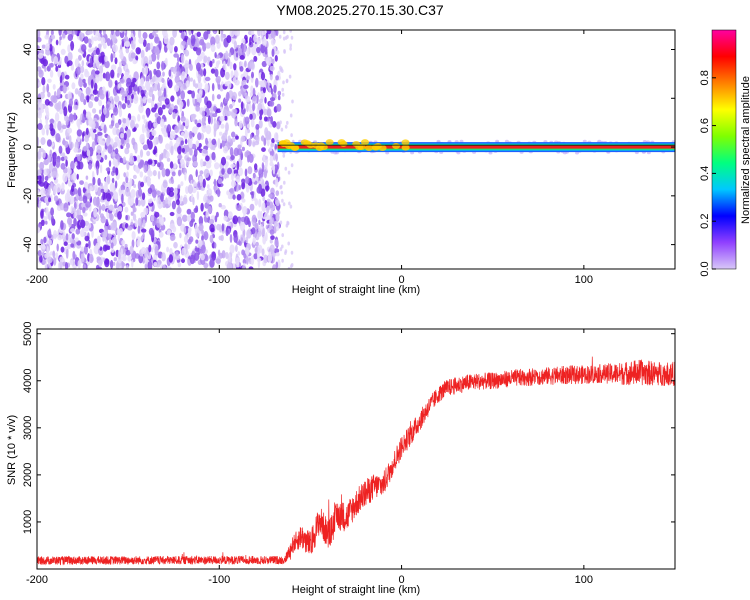 The image size is (750, 600). I want to click on snr-x-tick-label: -200, so click(37, 580).